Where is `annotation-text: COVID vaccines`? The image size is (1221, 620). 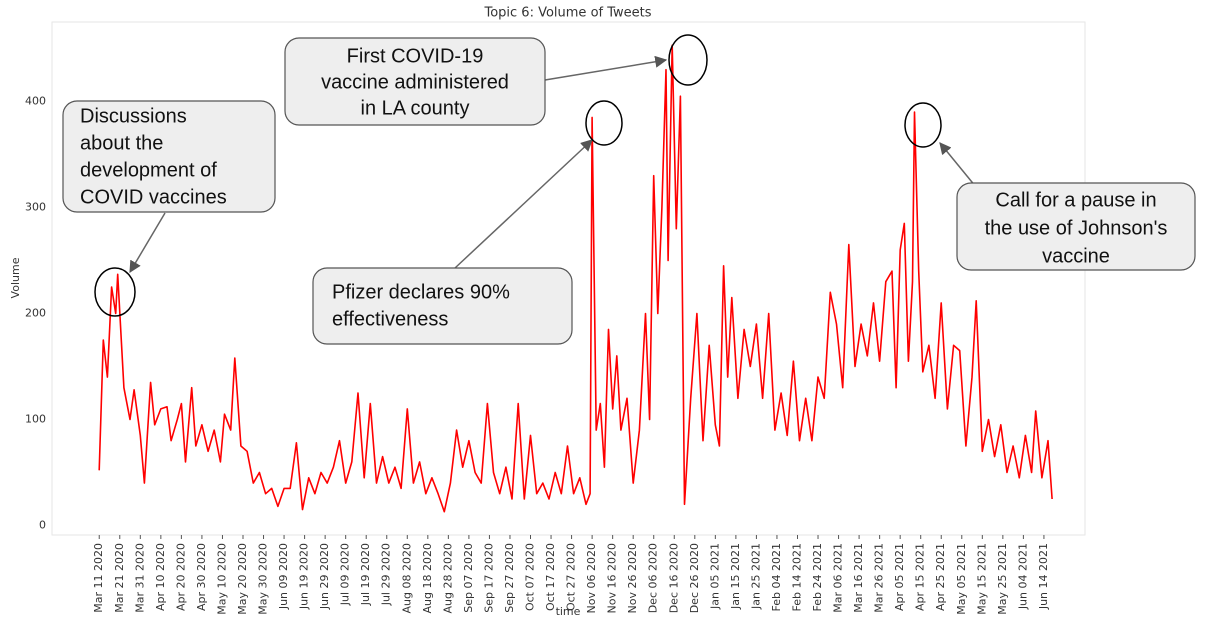 annotation-text: COVID vaccines is located at coordinates (153, 197).